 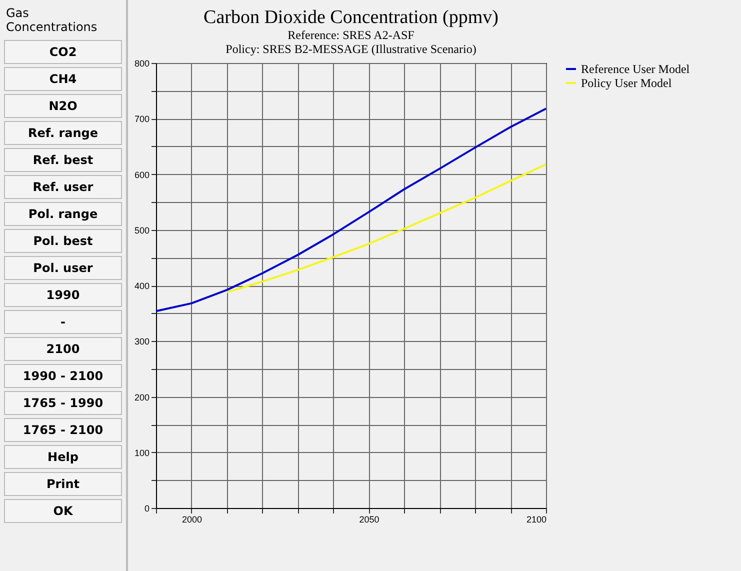 I want to click on text: Pol. best, so click(x=63, y=241).